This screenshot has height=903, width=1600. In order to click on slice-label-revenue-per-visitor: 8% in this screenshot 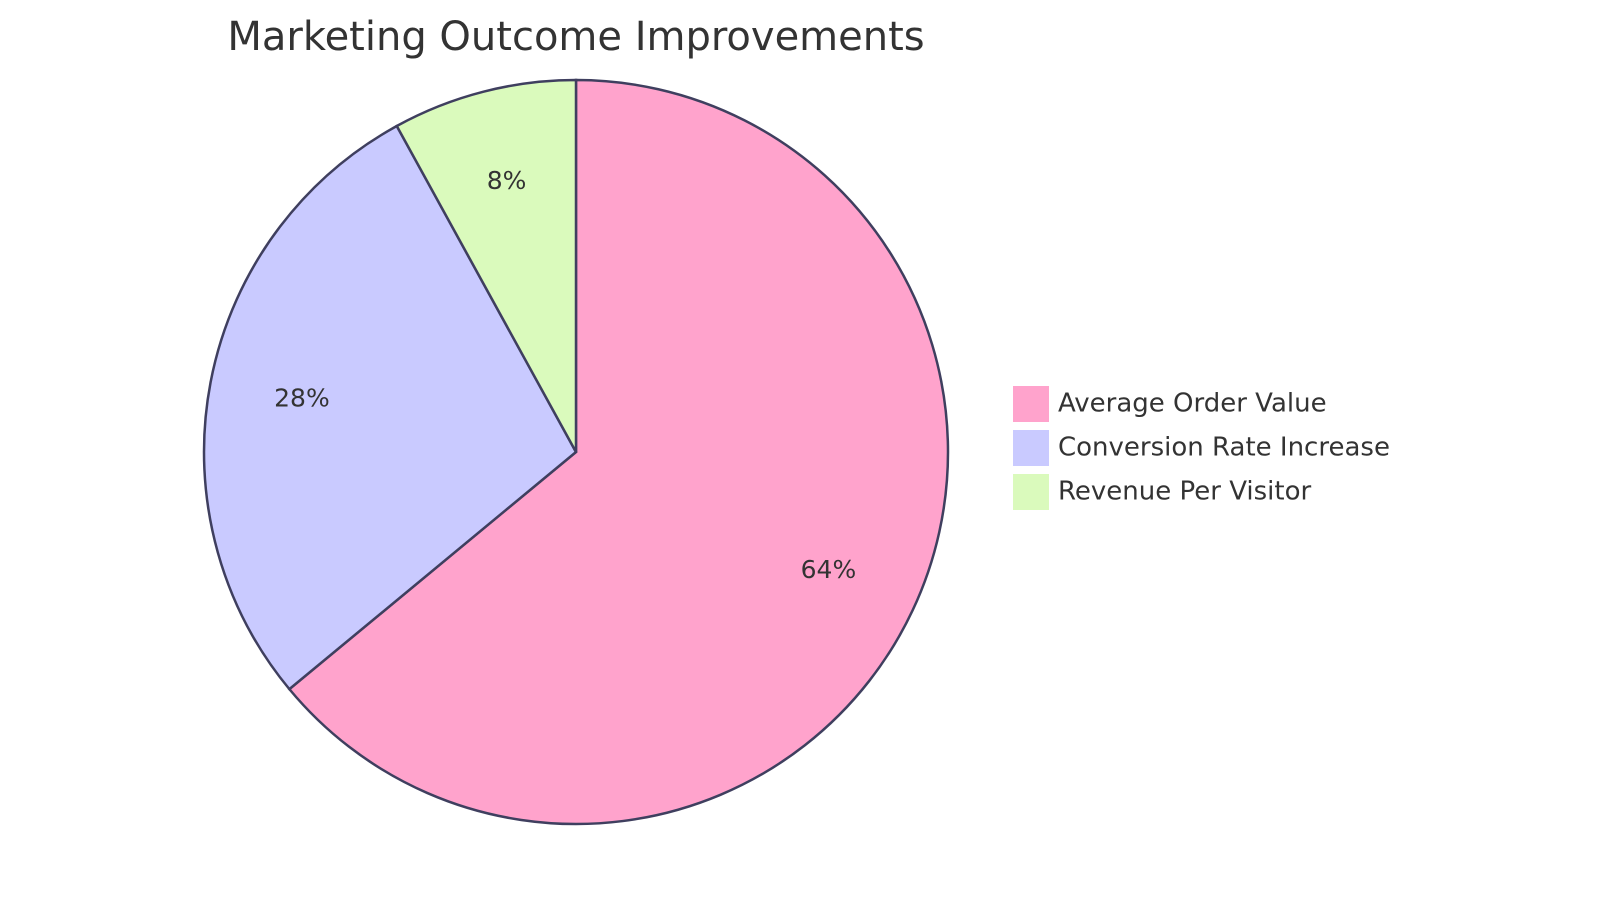, I will do `click(507, 180)`.